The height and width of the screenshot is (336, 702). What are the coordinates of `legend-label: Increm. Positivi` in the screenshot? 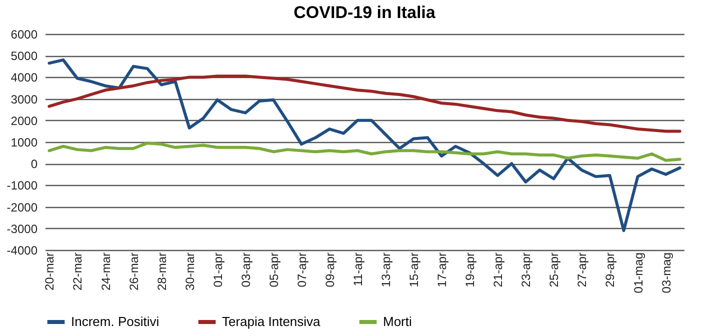 It's located at (115, 321).